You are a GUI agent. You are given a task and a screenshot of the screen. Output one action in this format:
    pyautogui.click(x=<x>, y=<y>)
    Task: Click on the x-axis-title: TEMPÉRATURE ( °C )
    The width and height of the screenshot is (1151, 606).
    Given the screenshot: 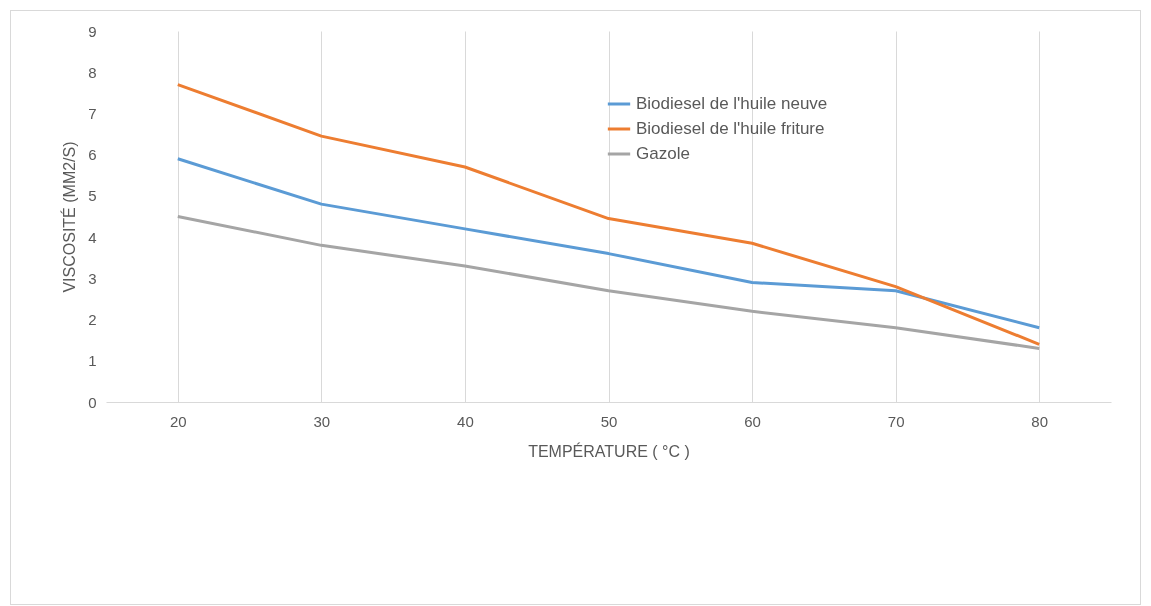 What is the action you would take?
    pyautogui.click(x=609, y=450)
    